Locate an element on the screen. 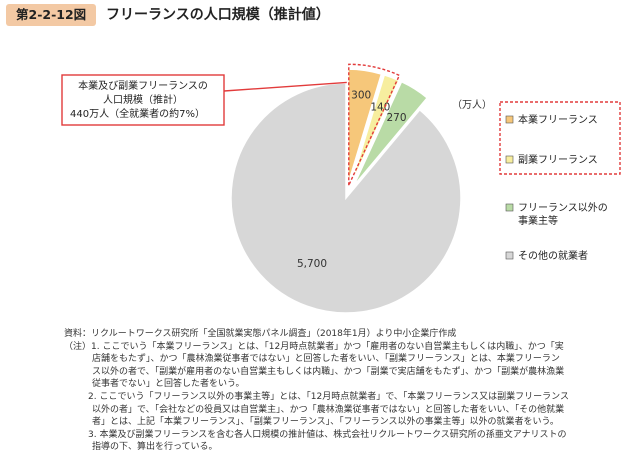  legend-highlight-frame is located at coordinates (560, 138).